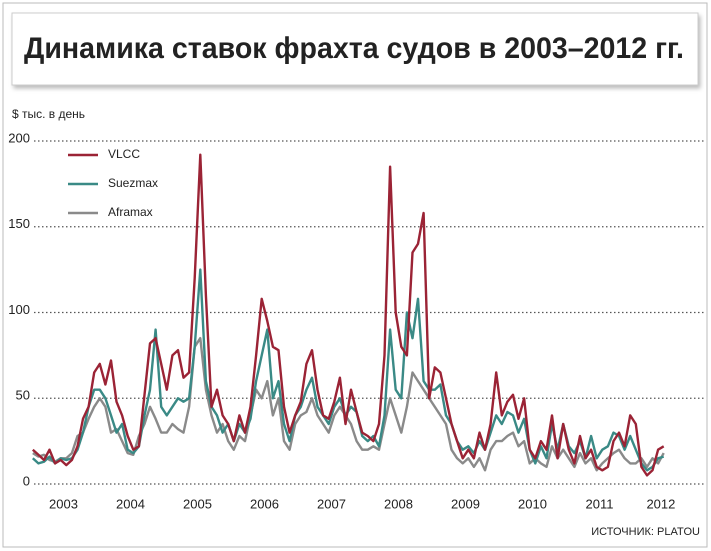 This screenshot has width=711, height=551. Describe the element at coordinates (23, 395) in the screenshot. I see `y-tick-label: 50` at that location.